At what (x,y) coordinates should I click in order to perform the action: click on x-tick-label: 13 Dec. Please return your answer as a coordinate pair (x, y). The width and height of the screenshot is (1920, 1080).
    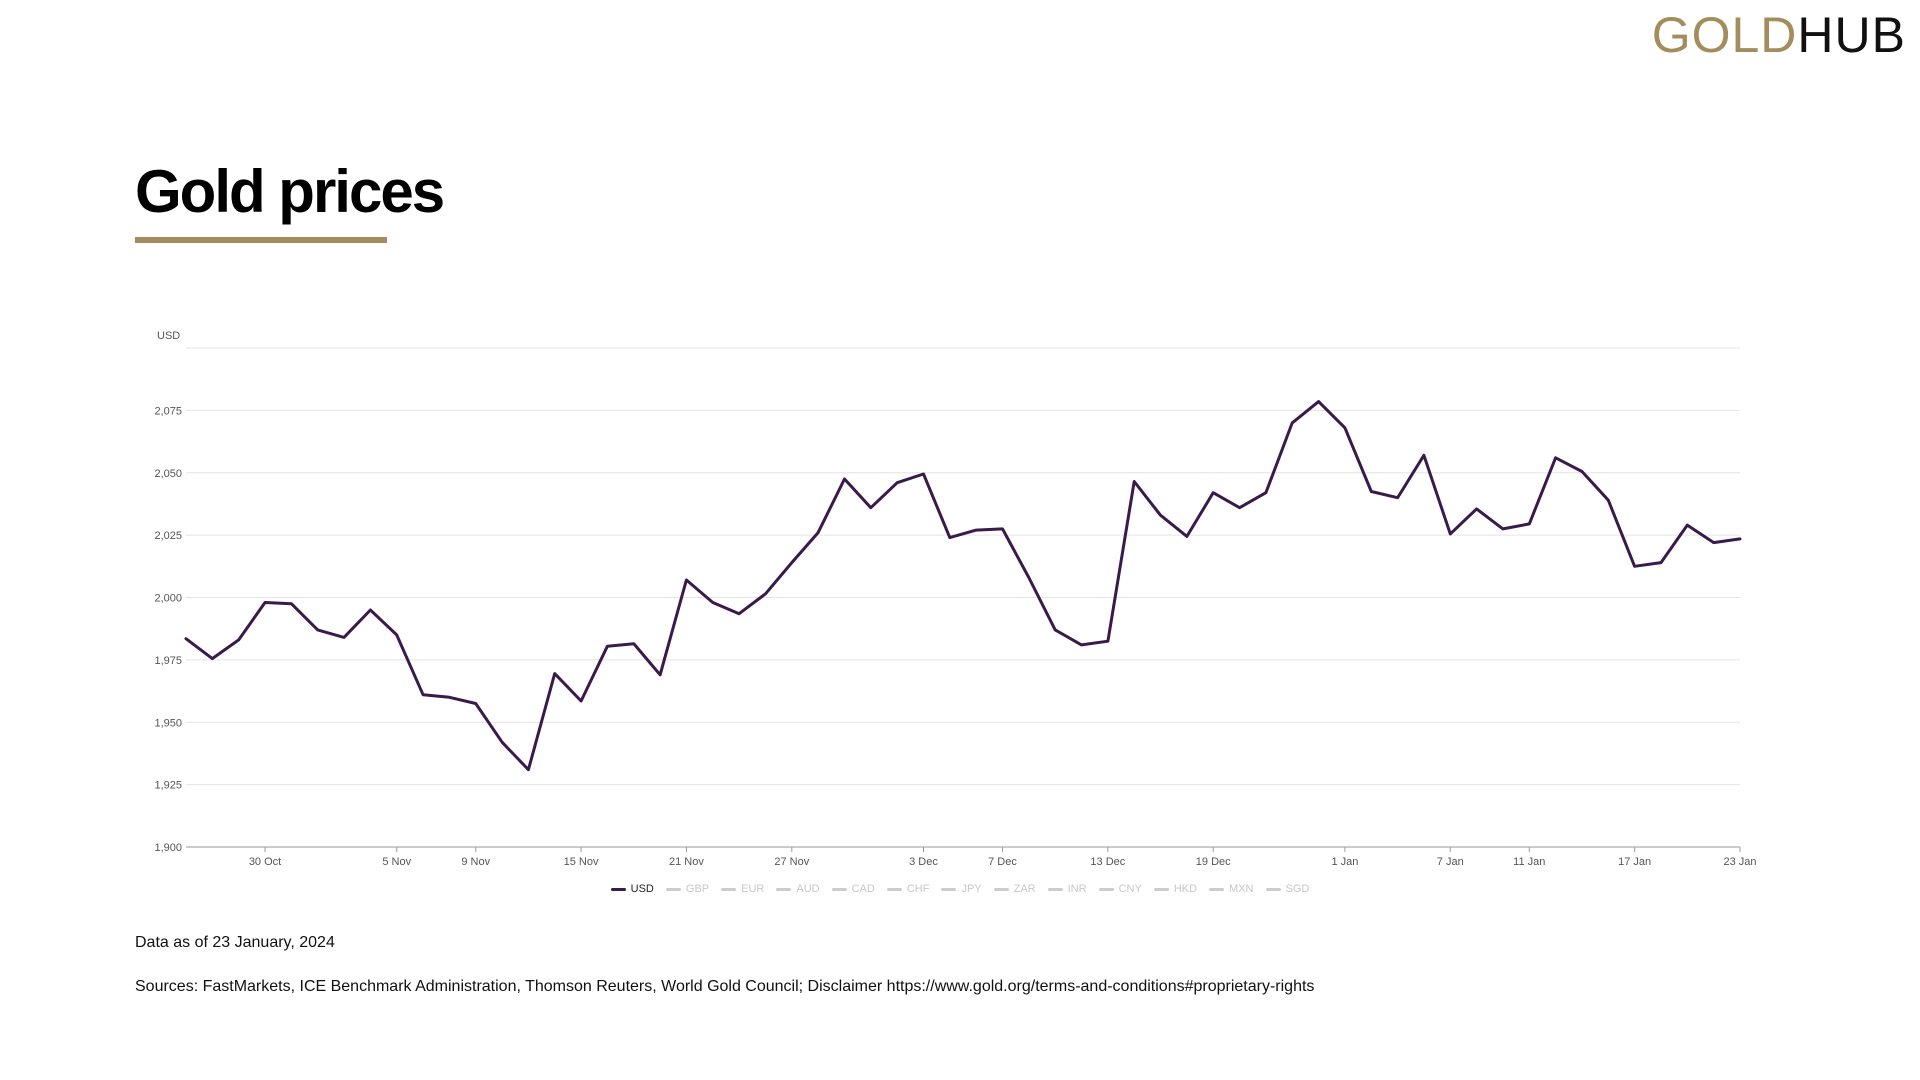
    Looking at the image, I should click on (1107, 862).